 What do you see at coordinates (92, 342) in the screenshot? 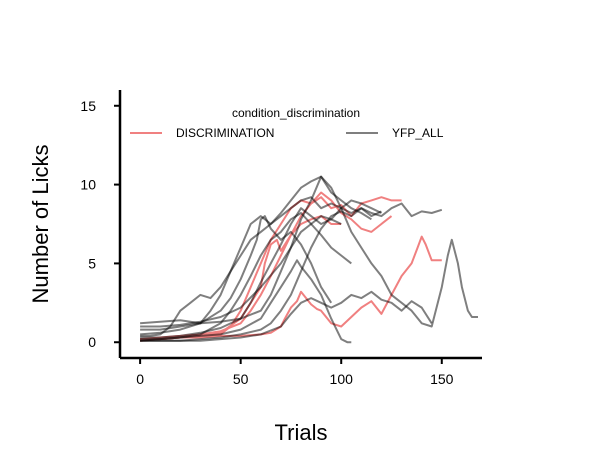
I see `y-tick-label: 0` at bounding box center [92, 342].